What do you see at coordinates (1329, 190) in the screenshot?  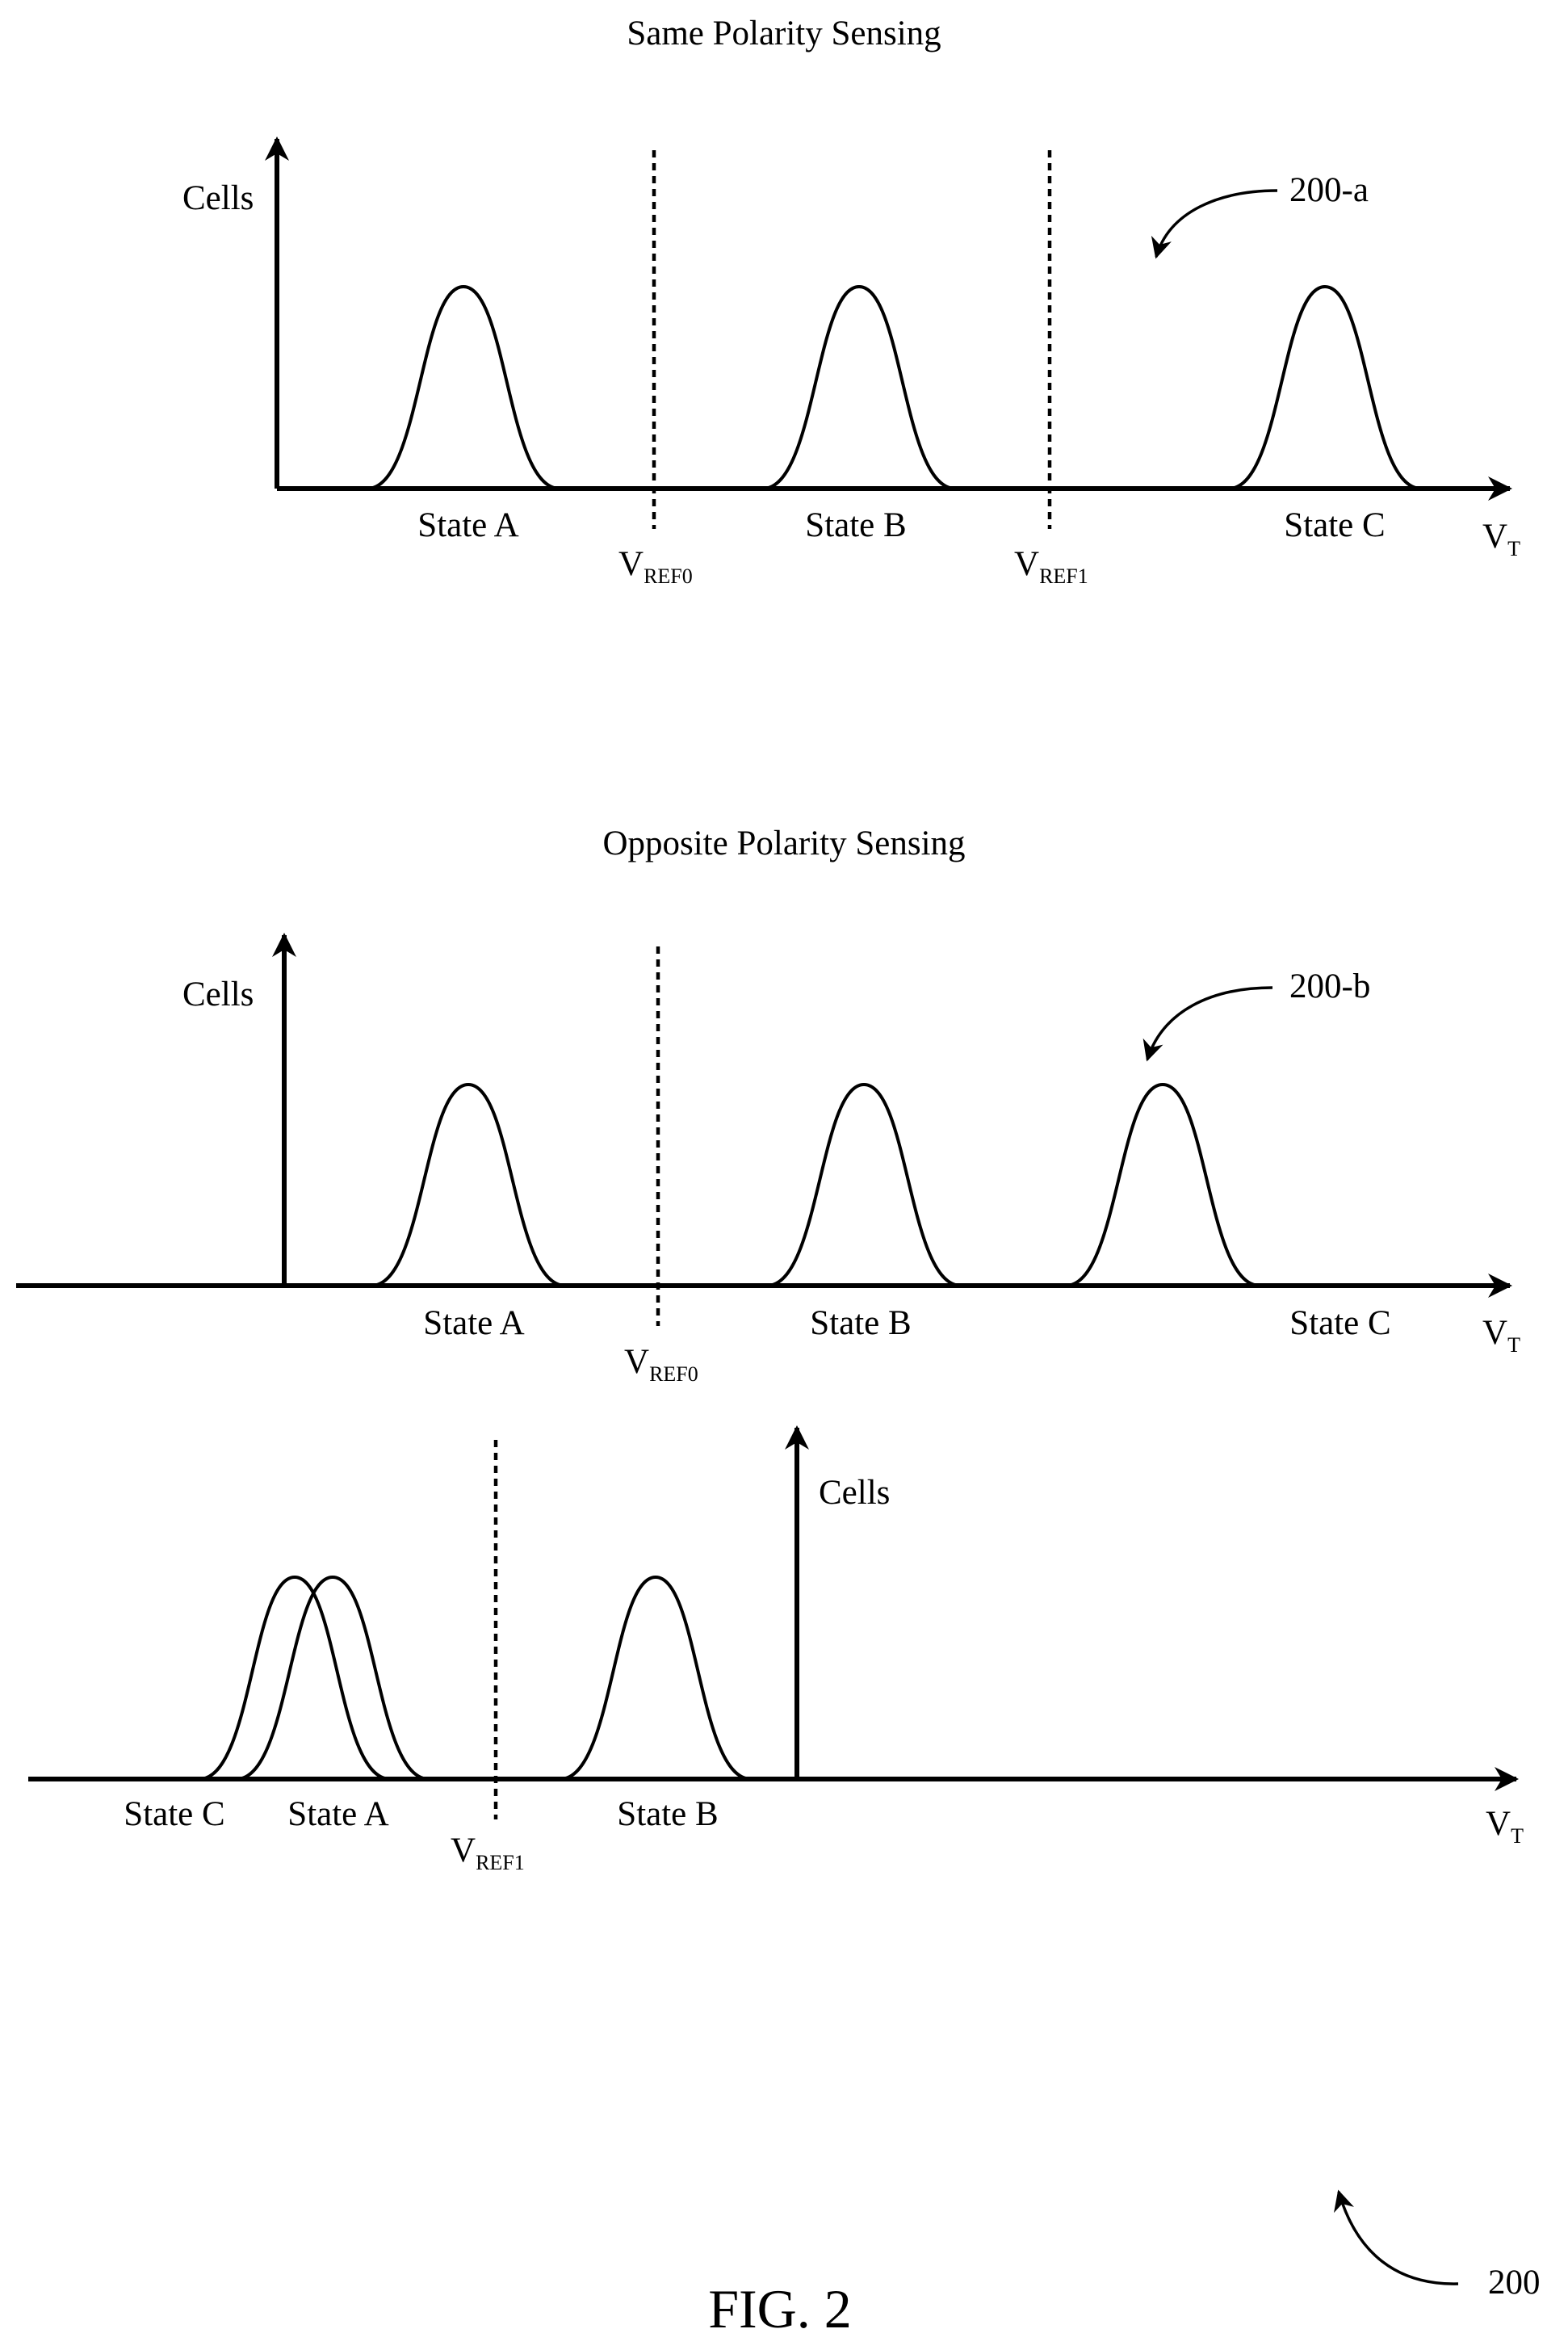 I see `panel-a-callout-label: 200-a` at bounding box center [1329, 190].